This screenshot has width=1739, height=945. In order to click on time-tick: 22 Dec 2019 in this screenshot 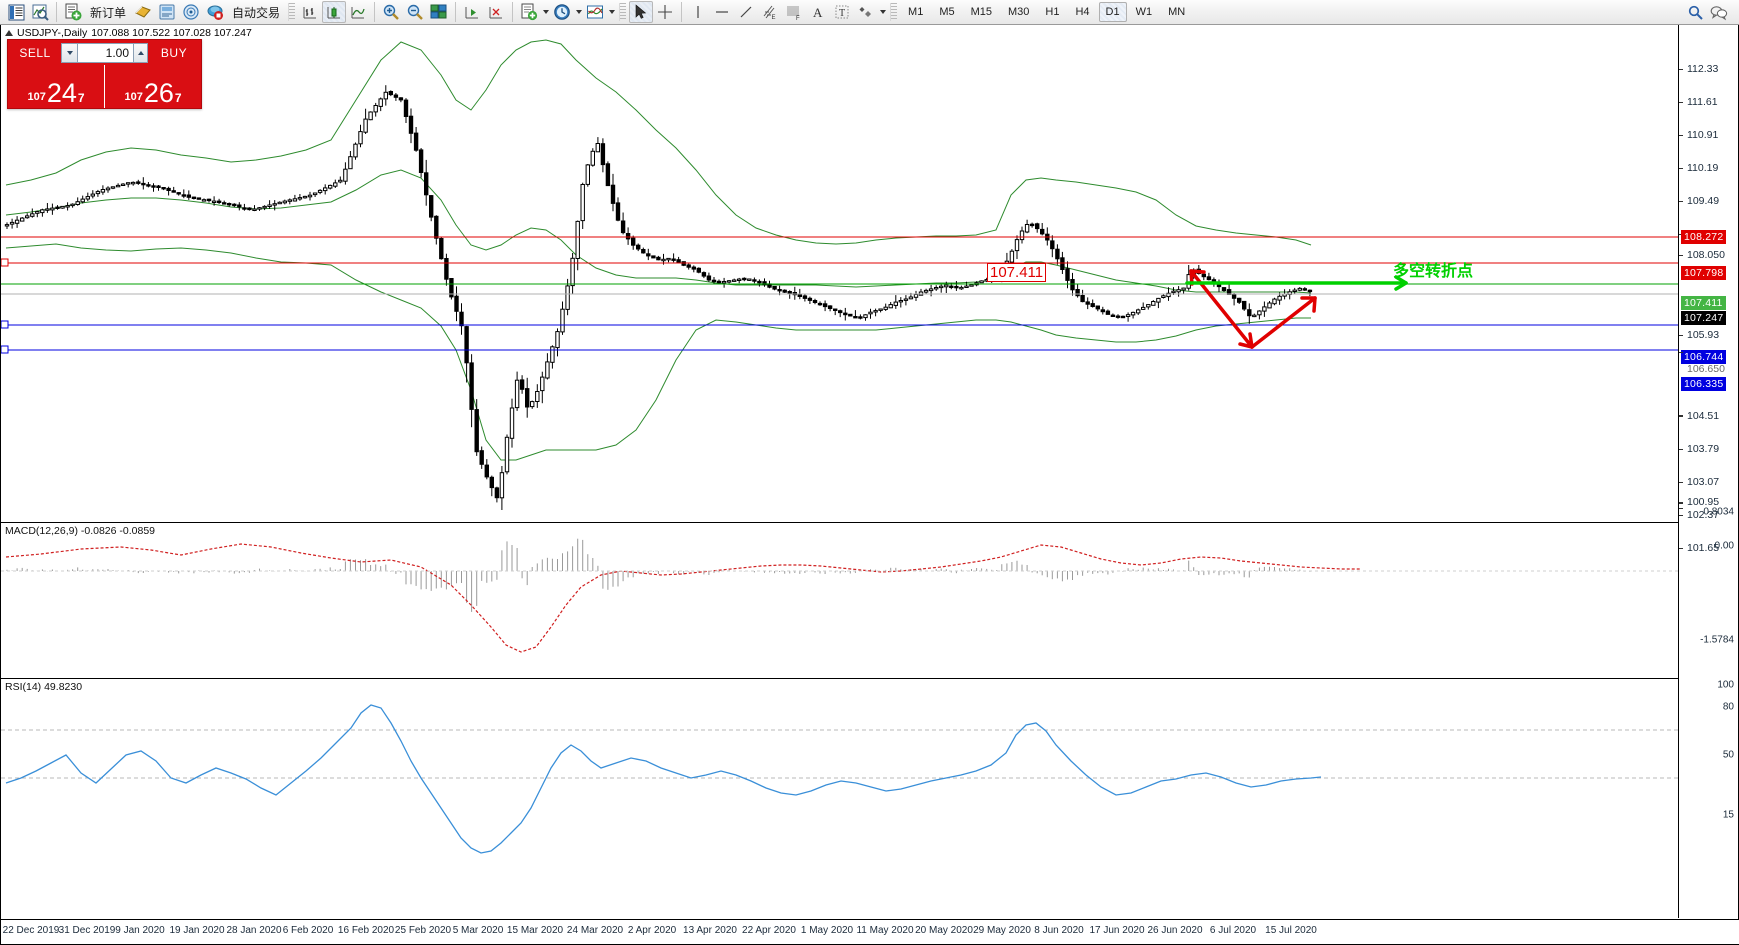, I will do `click(31, 930)`.